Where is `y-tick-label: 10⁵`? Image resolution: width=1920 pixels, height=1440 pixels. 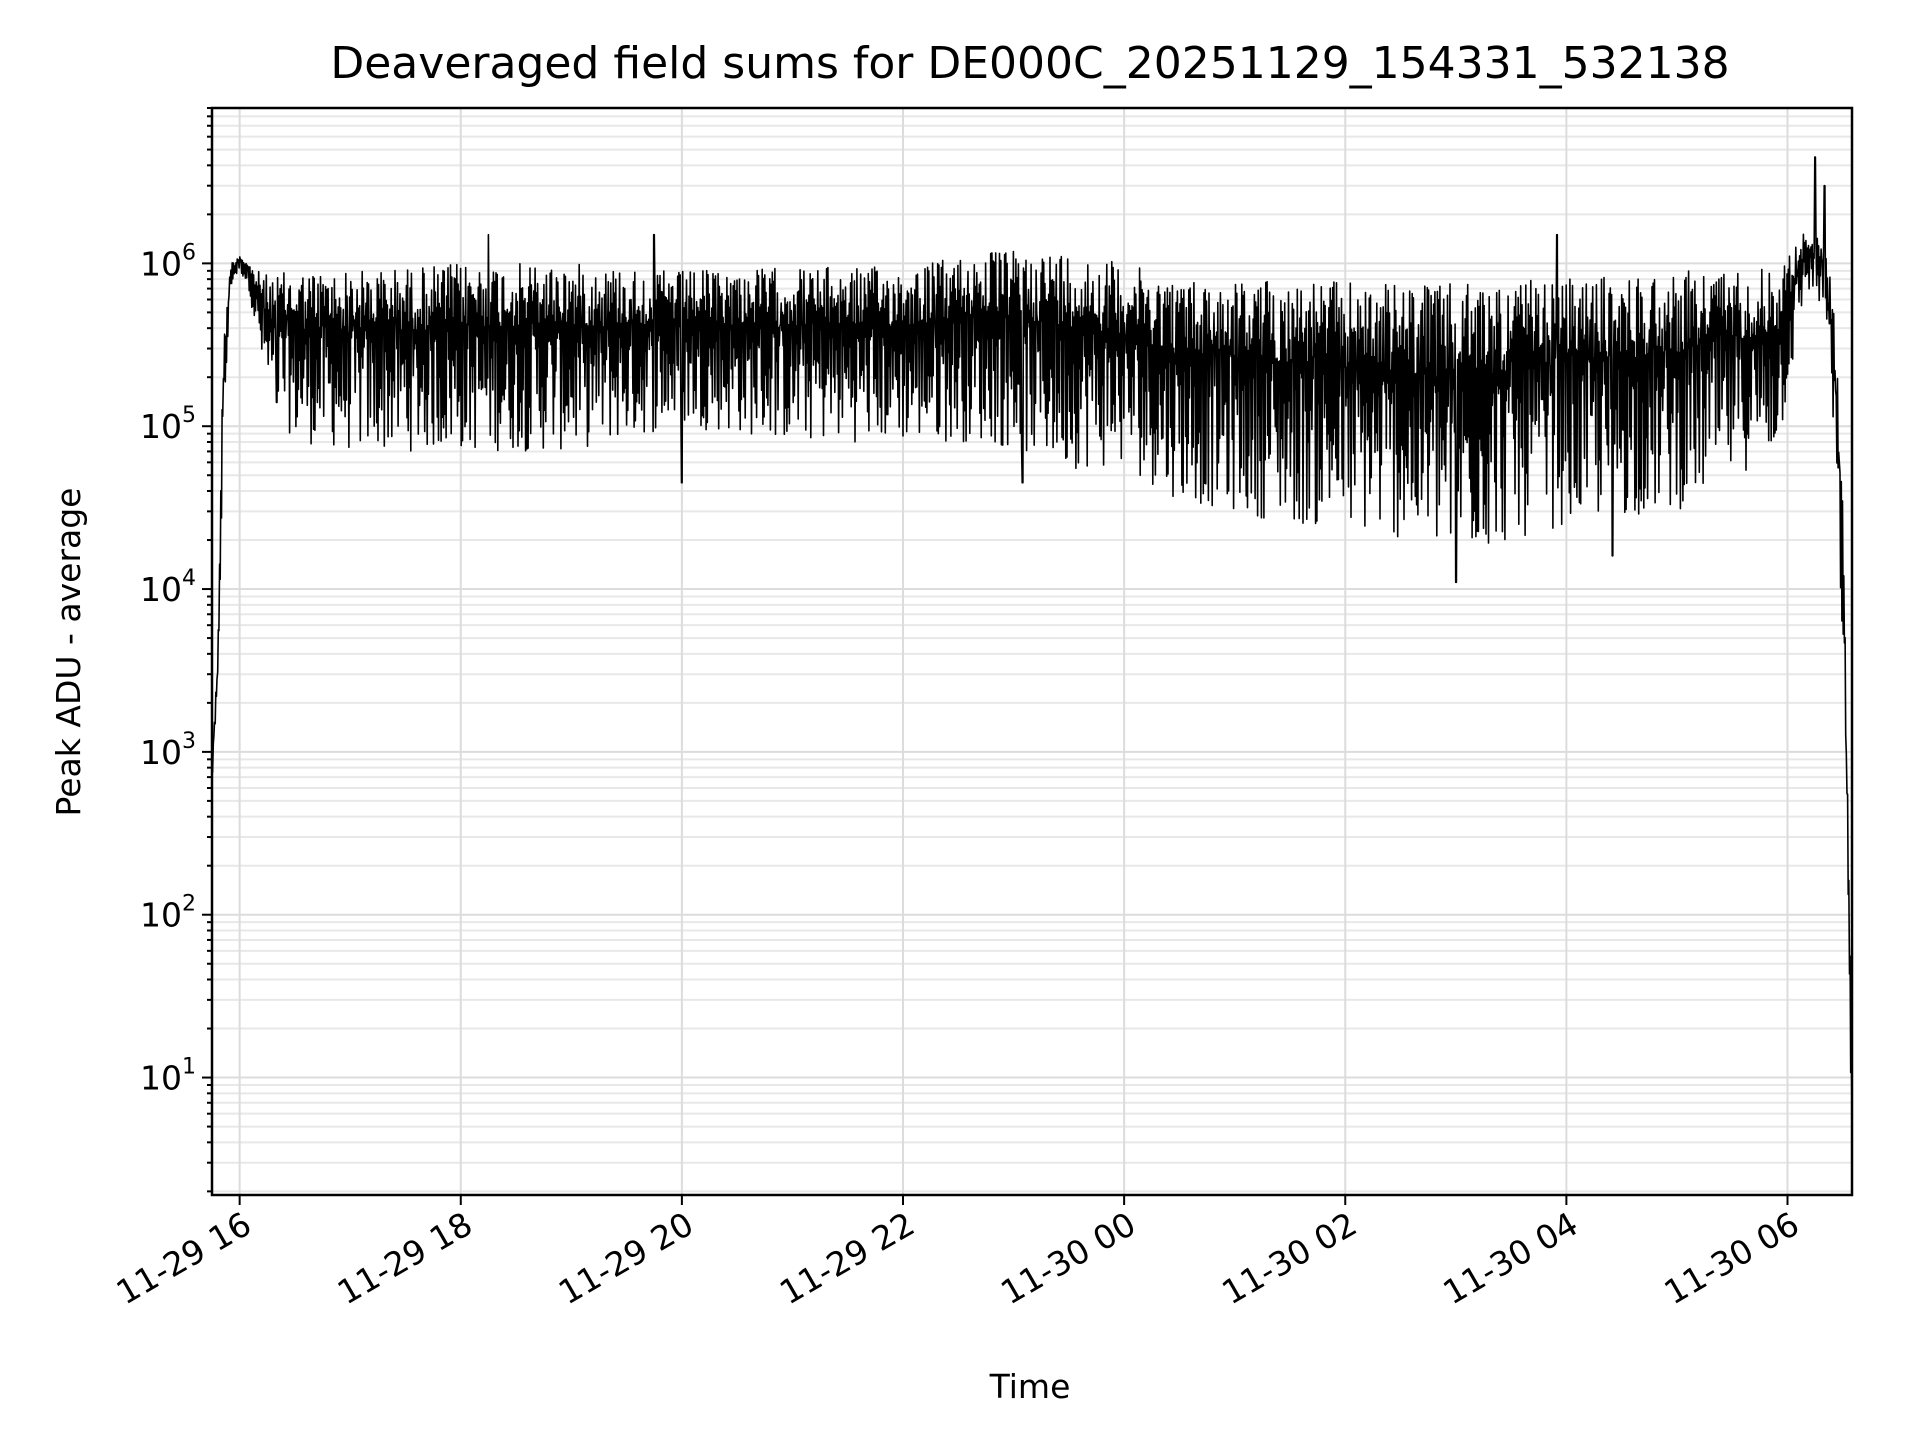
y-tick-label: 10⁵ is located at coordinates (168, 424).